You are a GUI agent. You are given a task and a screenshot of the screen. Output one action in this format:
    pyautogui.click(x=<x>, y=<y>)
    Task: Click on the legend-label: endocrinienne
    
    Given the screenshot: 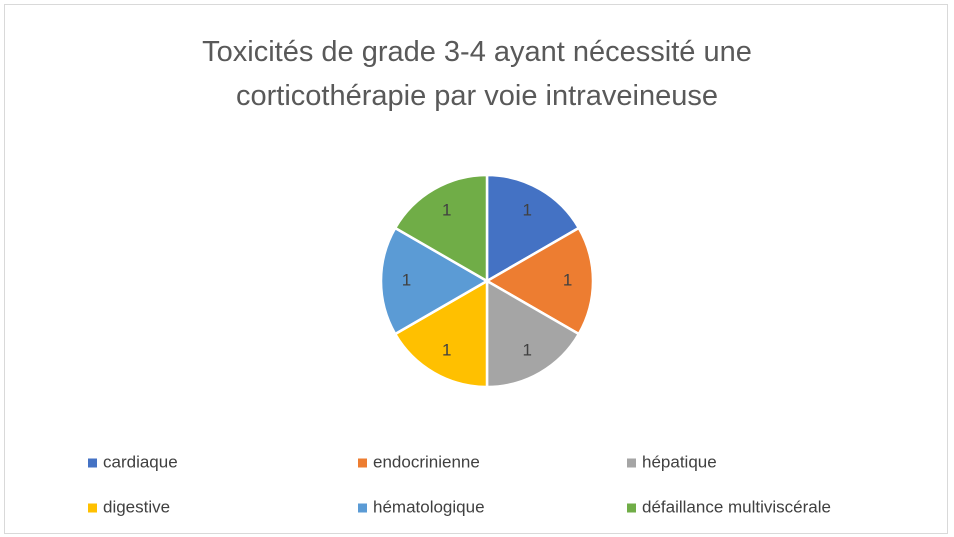 What is the action you would take?
    pyautogui.click(x=426, y=461)
    